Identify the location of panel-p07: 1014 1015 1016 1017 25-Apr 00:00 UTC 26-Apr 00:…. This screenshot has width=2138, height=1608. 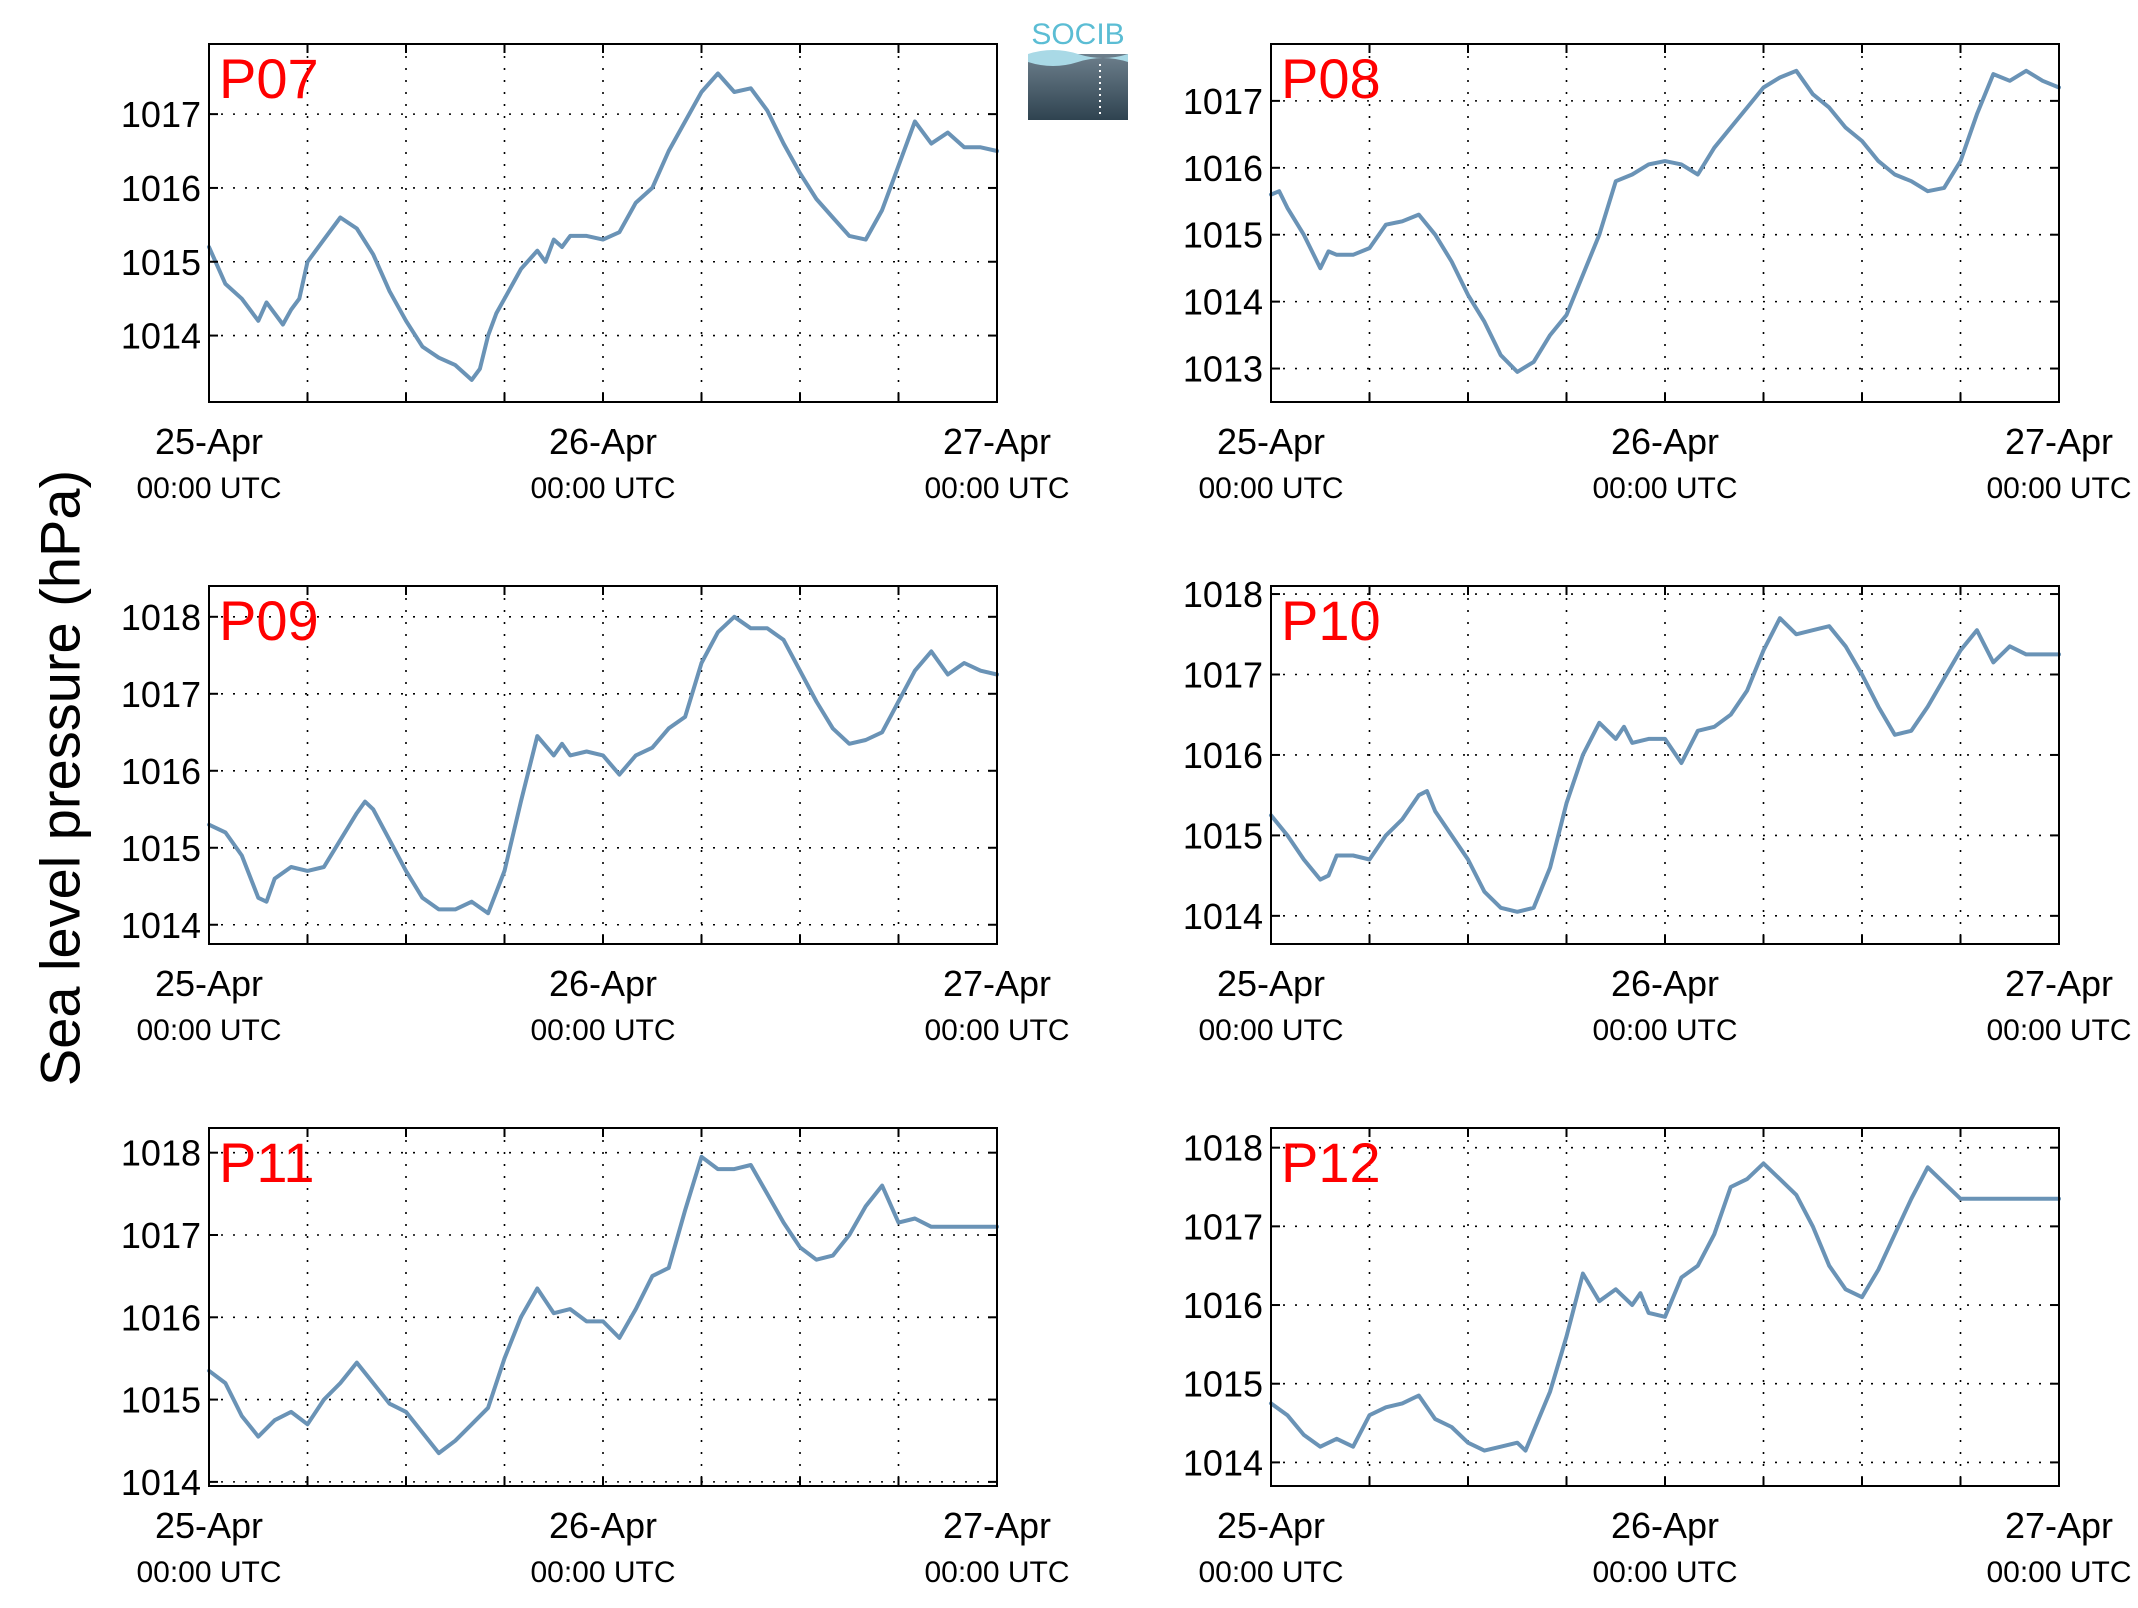
(595, 274).